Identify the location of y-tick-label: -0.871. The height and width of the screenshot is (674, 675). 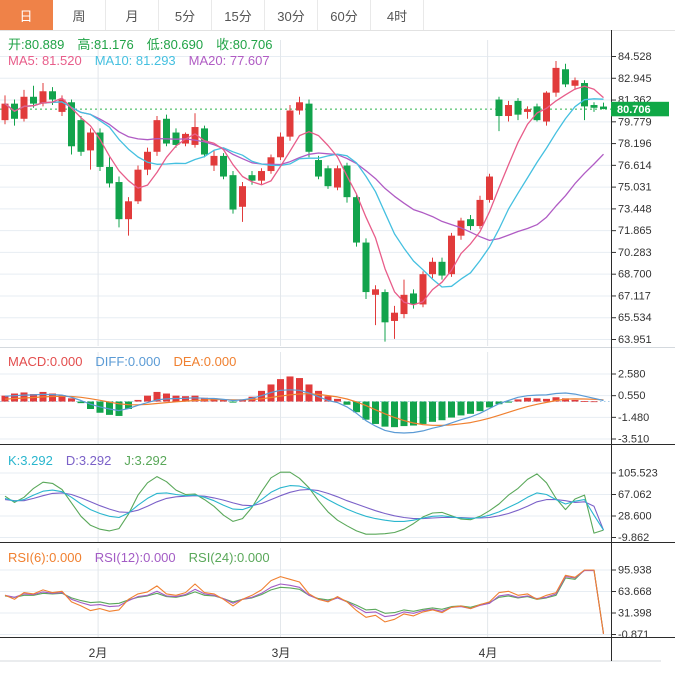
(633, 635).